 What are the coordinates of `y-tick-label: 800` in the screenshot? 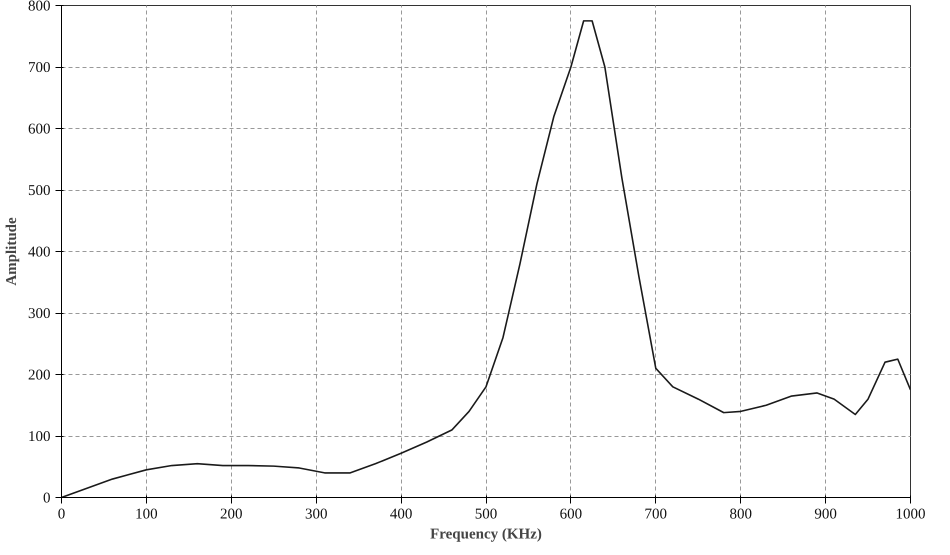 It's located at (39, 7).